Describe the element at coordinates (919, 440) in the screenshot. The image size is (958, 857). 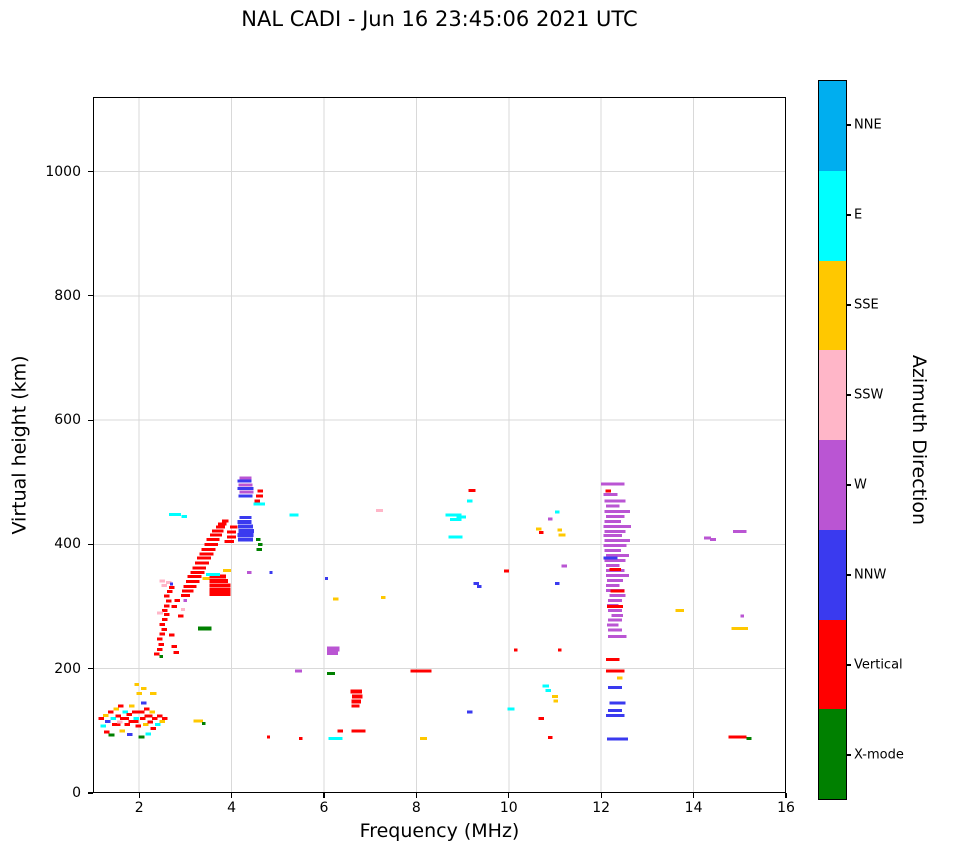
I see `colorbar-title-wrap: Azimuth Direction` at that location.